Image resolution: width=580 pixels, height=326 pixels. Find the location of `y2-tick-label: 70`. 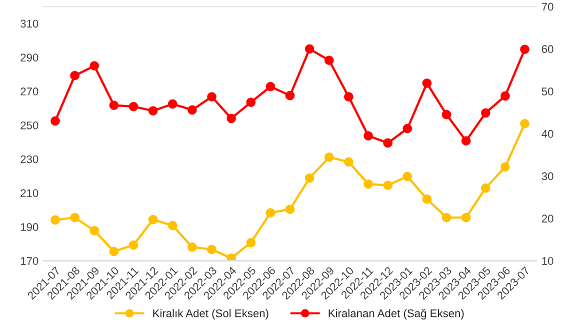

y2-tick-label: 70 is located at coordinates (548, 6).